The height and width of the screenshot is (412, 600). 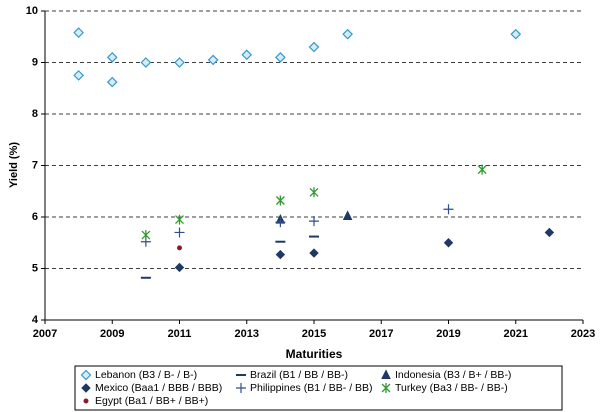 I want to click on y-tick-label: 9, so click(x=35, y=62).